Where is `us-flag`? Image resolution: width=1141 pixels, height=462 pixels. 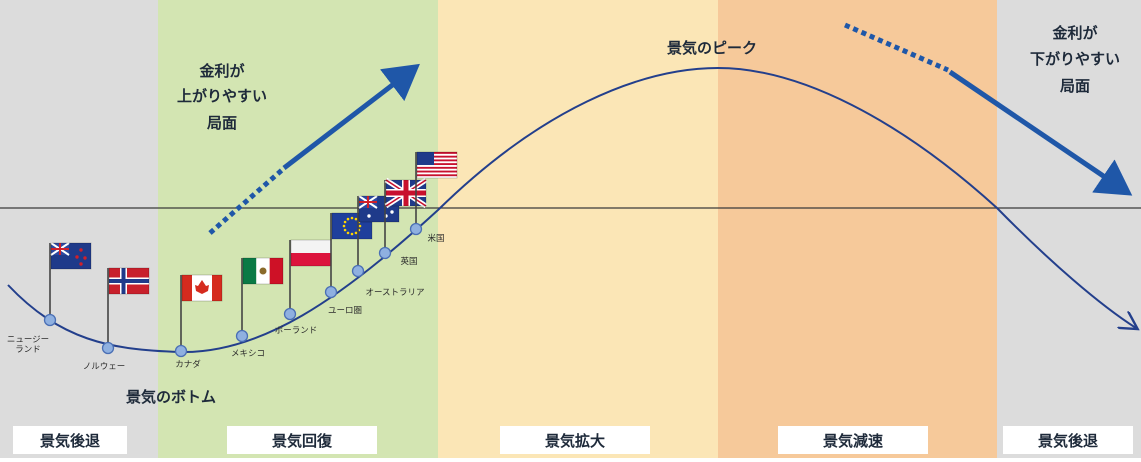
us-flag is located at coordinates (437, 165).